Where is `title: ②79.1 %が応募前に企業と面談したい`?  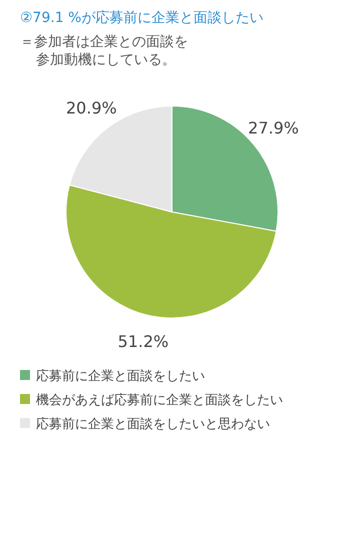
title: ②79.1 %が応募前に企業と面談したい is located at coordinates (142, 18).